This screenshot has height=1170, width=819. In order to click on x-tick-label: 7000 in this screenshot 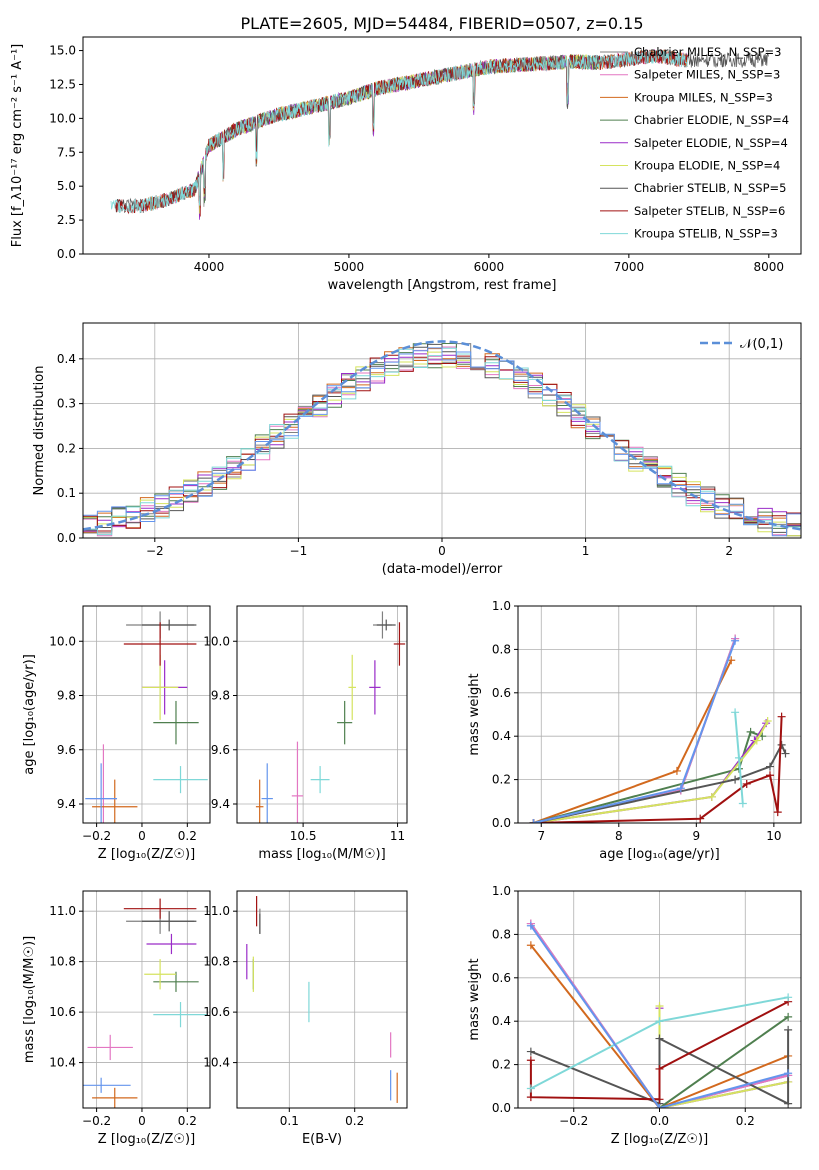, I will do `click(629, 267)`.